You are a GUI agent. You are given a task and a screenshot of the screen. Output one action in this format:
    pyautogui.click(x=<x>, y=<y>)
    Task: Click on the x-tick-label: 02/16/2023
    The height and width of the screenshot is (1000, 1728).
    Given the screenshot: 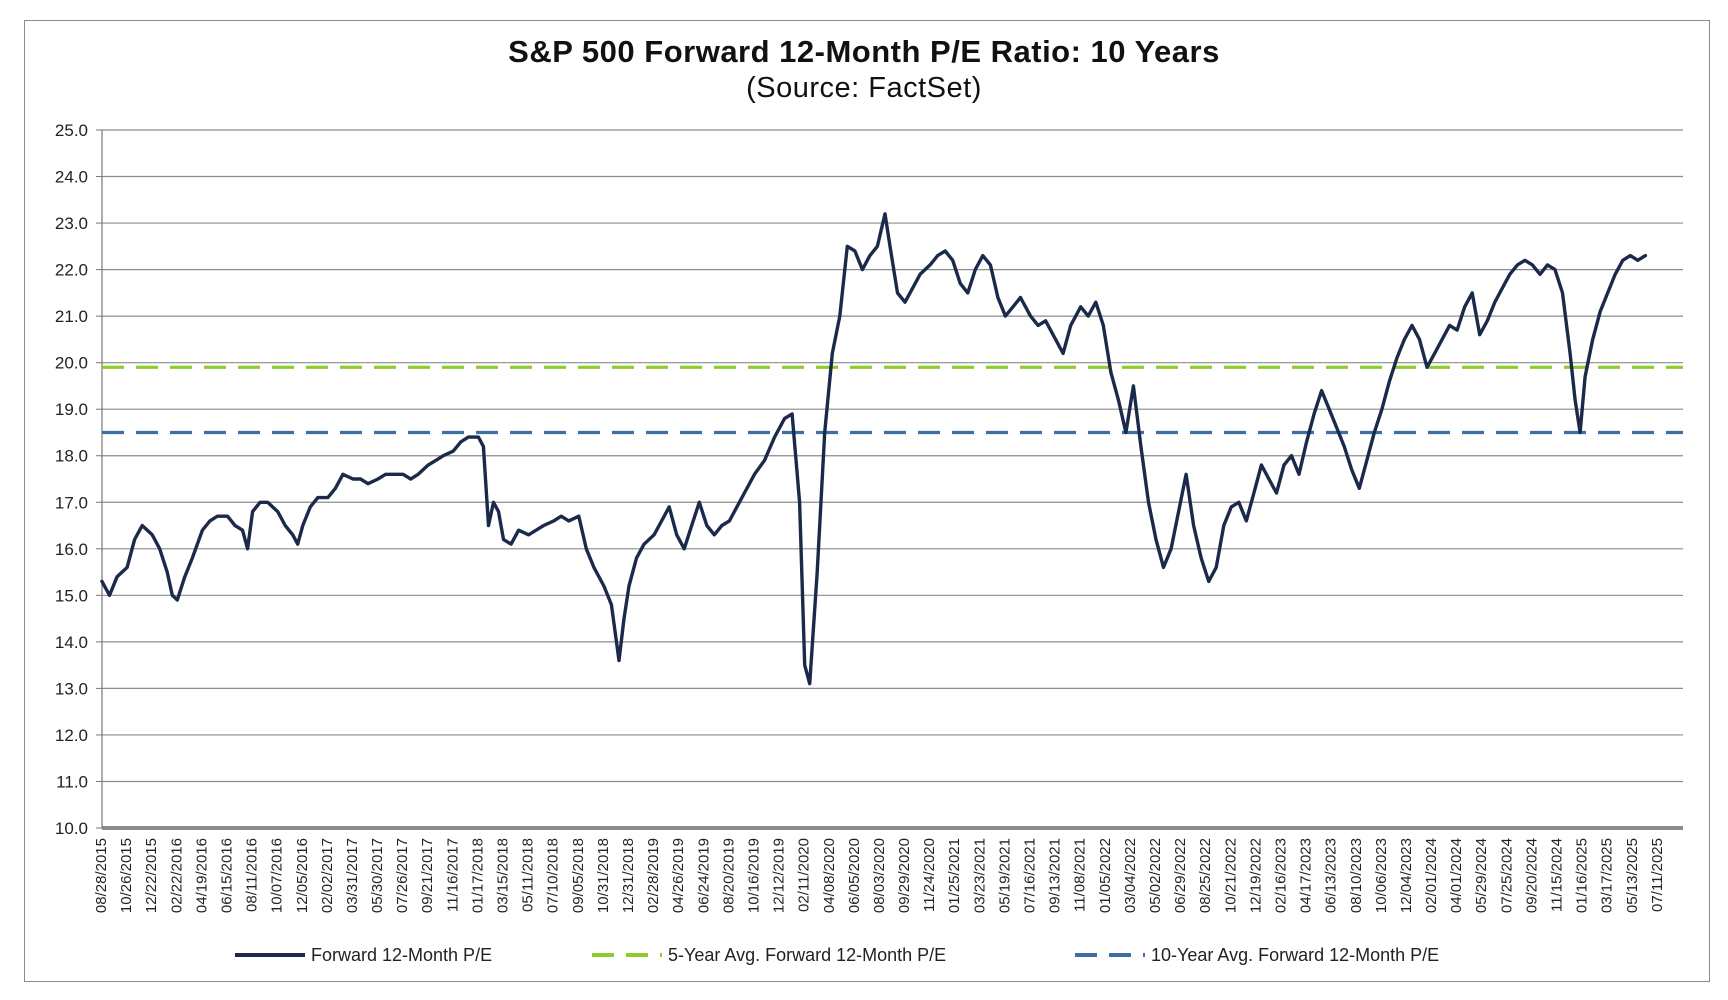 What is the action you would take?
    pyautogui.click(x=1280, y=875)
    